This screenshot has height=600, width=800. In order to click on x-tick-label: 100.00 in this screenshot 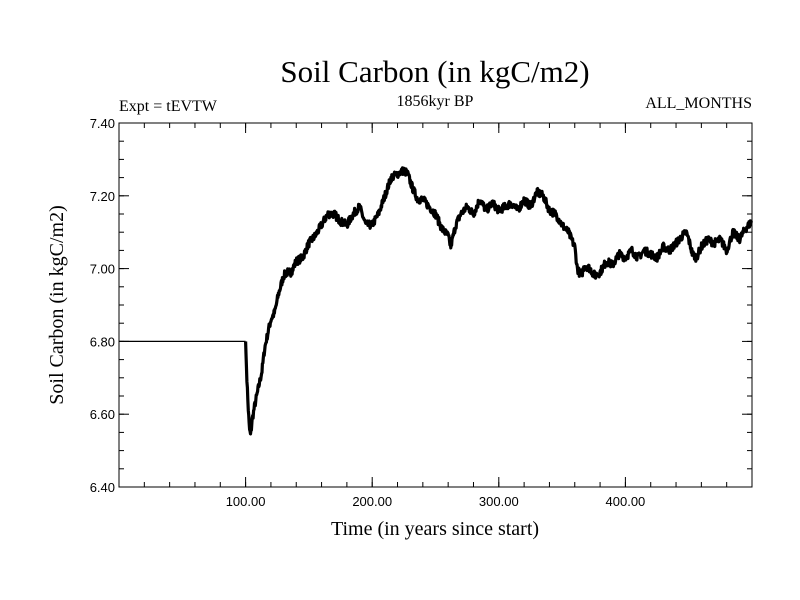, I will do `click(246, 501)`.